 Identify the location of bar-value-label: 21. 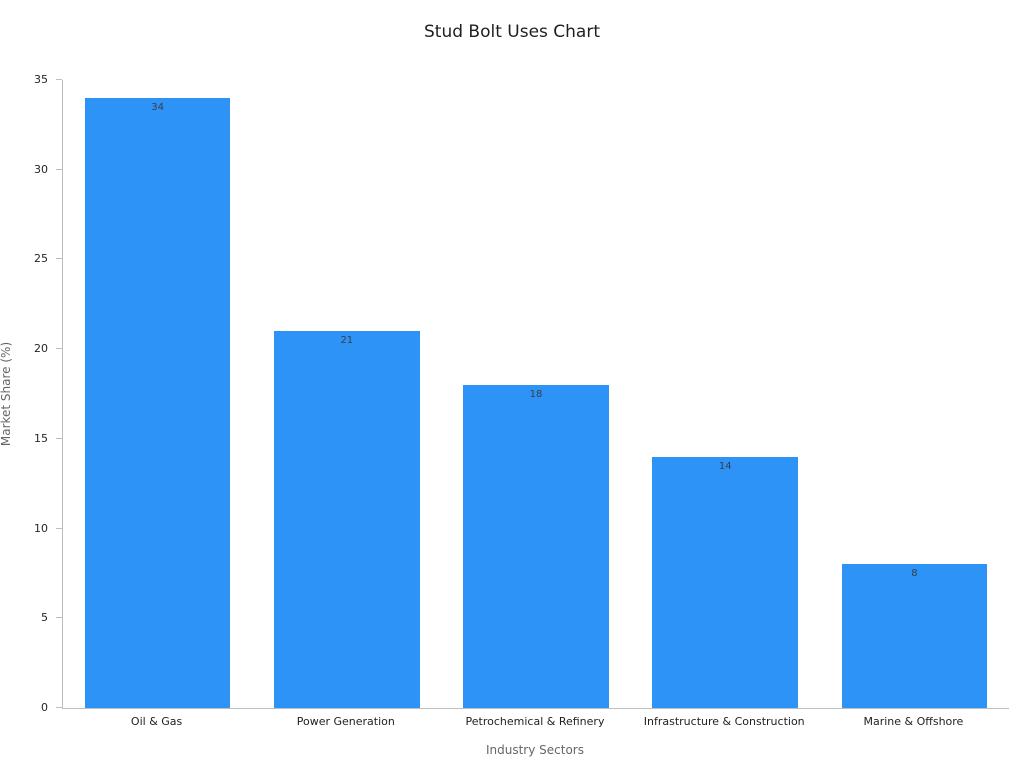
(347, 341).